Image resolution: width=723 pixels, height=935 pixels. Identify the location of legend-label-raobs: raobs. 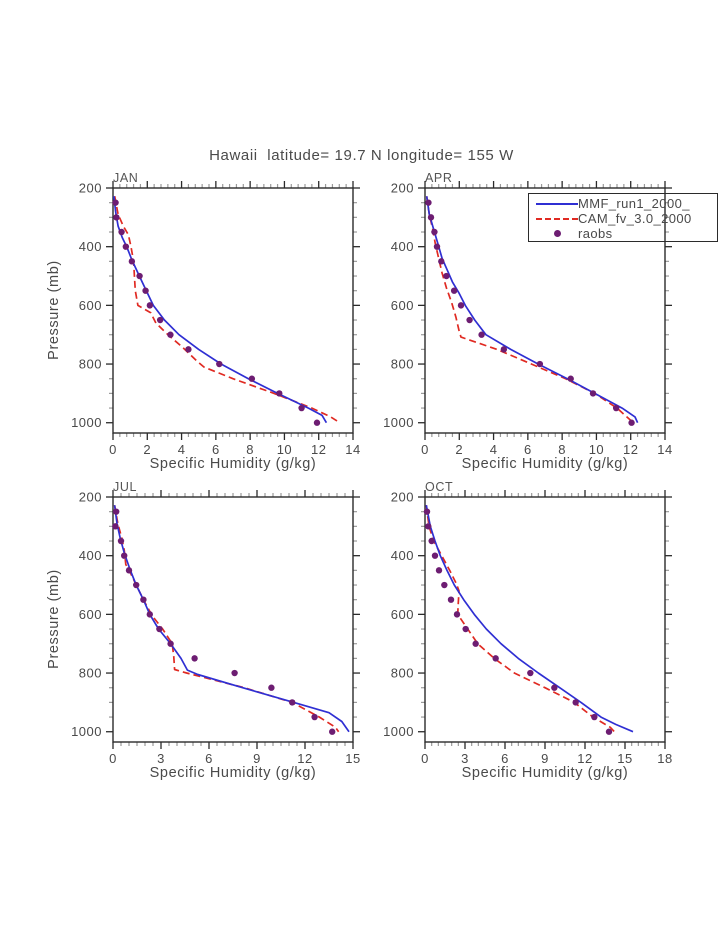
(595, 233).